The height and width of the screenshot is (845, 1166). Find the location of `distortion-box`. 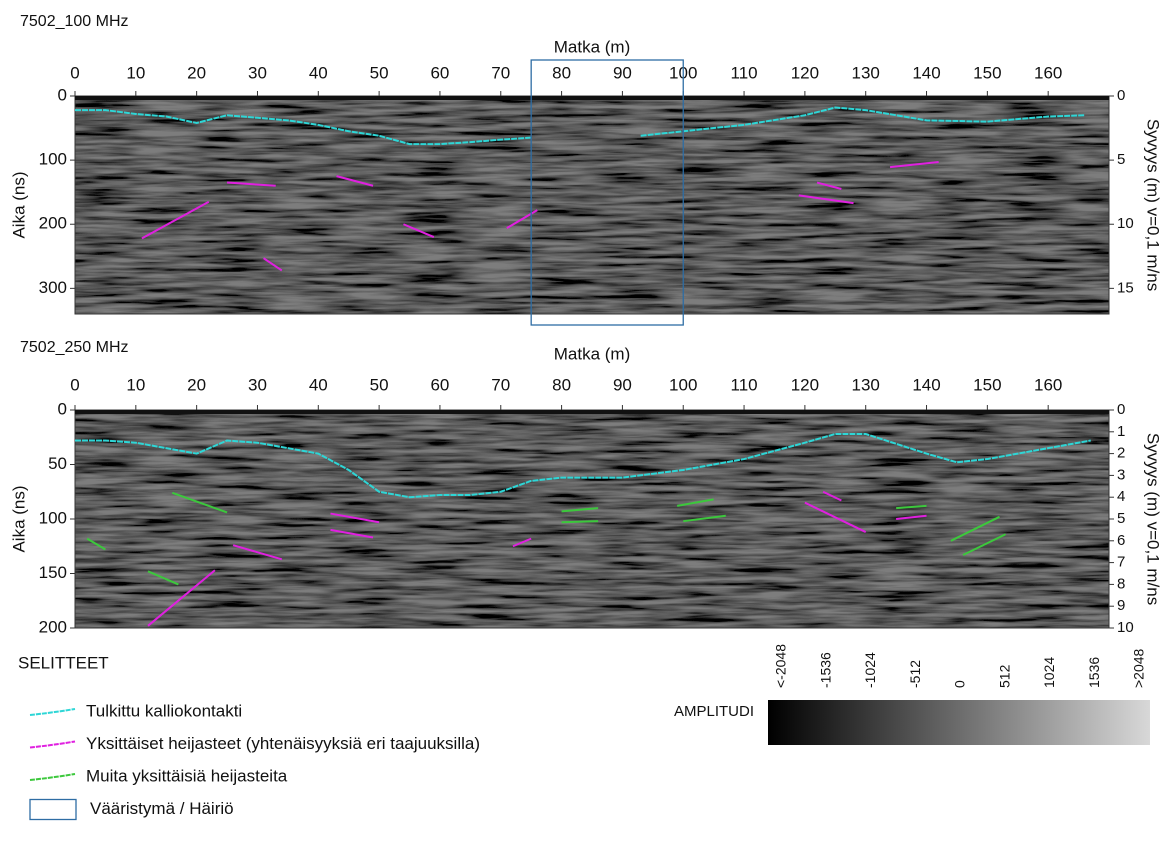

distortion-box is located at coordinates (607, 192).